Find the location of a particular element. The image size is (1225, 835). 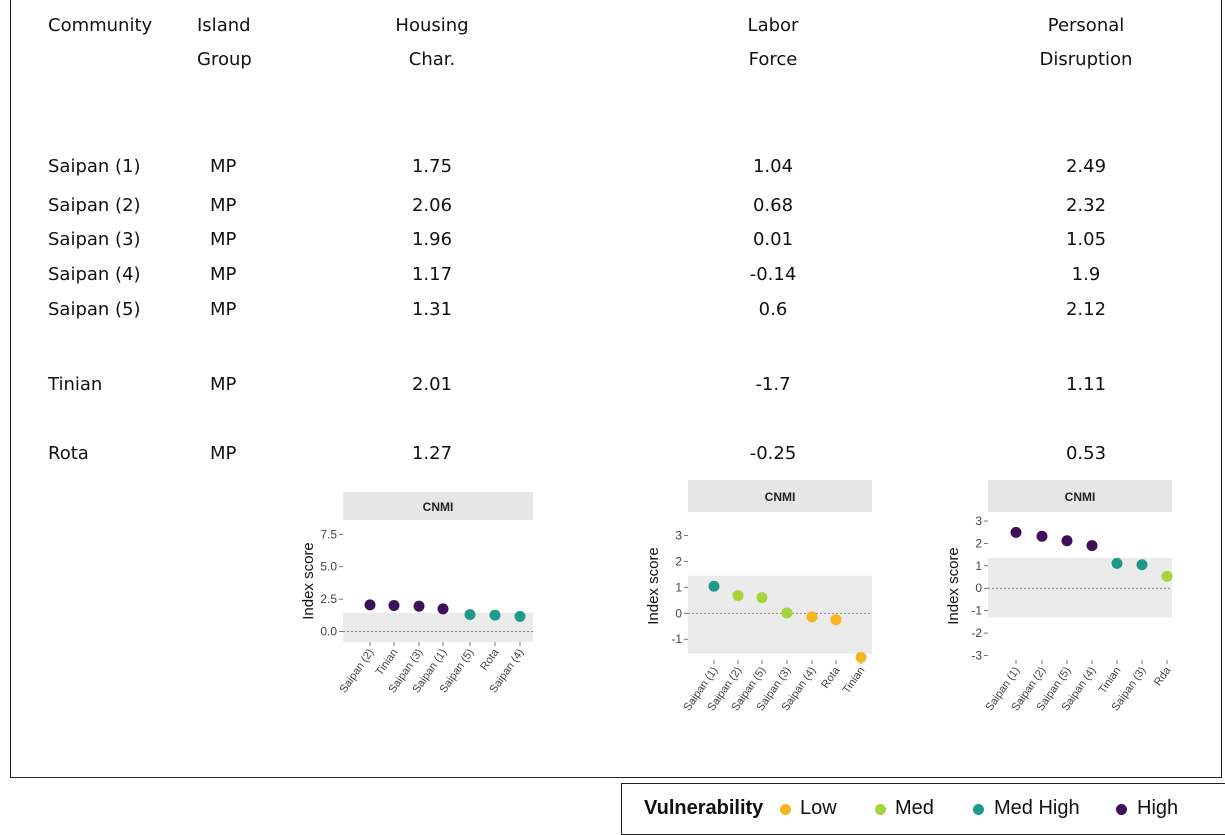

cell-labor: 0.6 is located at coordinates (773, 309).